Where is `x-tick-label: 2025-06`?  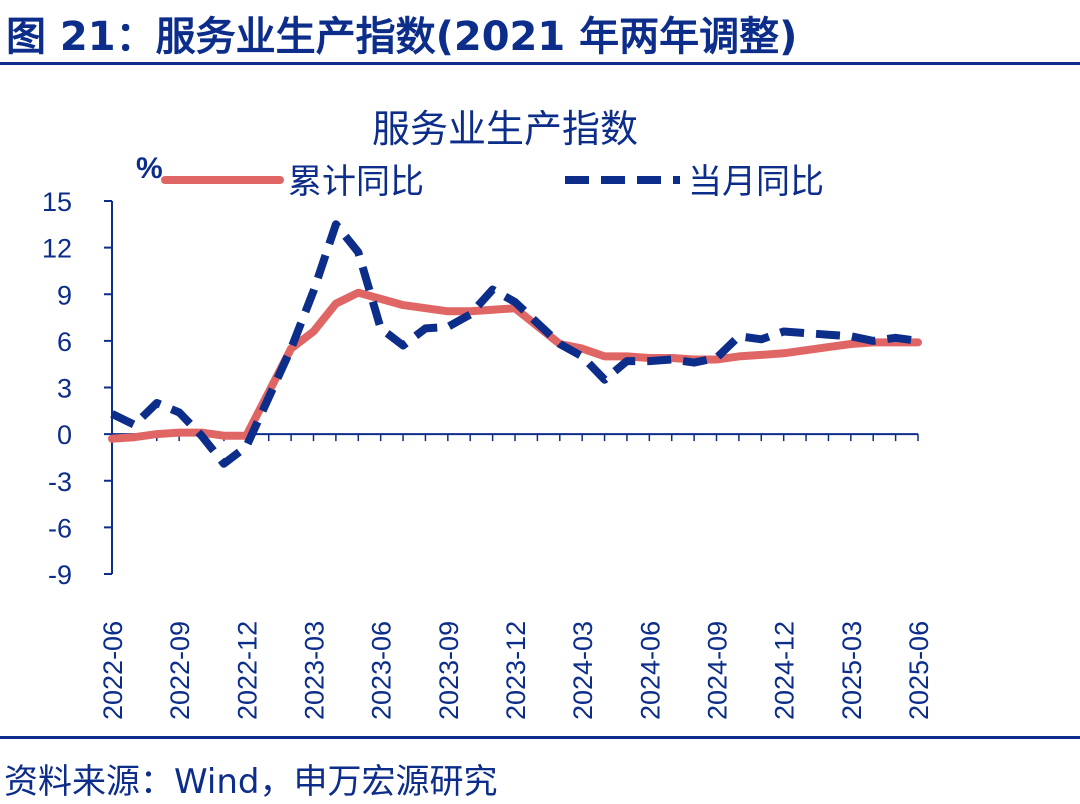
x-tick-label: 2025-06 is located at coordinates (919, 670).